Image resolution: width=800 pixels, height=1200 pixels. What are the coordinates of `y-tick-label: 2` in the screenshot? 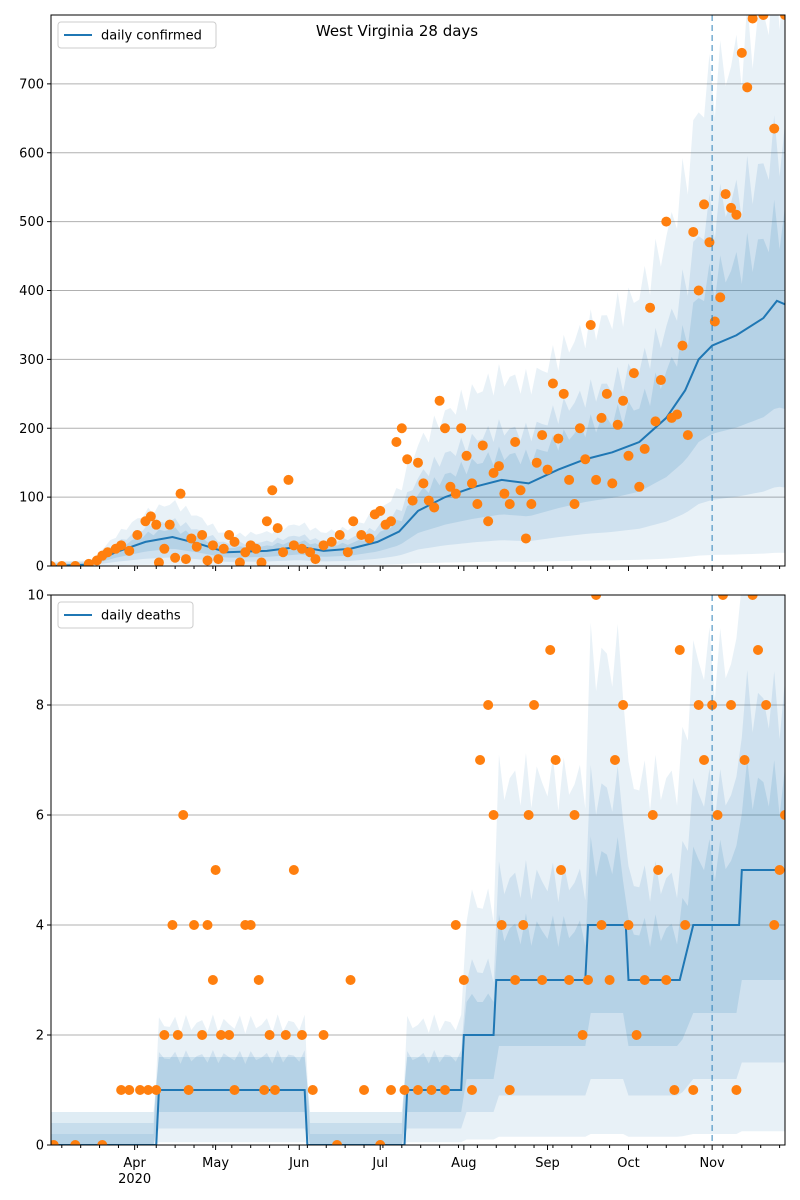 It's located at (40, 1036).